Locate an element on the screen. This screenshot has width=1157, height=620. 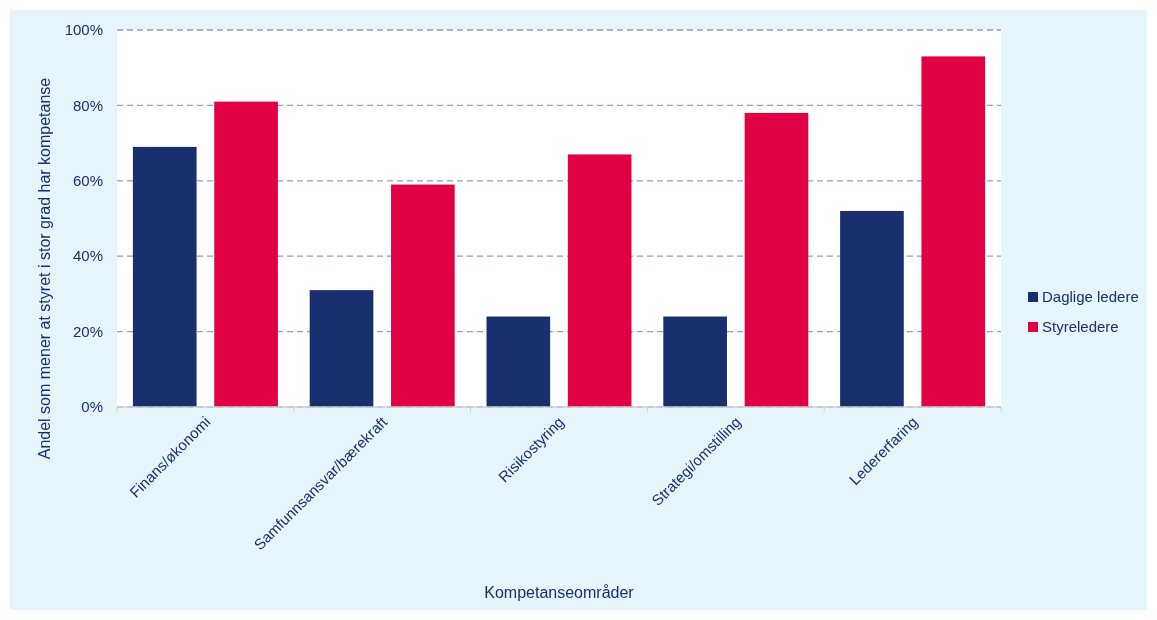
y-tick-label: 100% is located at coordinates (83, 30).